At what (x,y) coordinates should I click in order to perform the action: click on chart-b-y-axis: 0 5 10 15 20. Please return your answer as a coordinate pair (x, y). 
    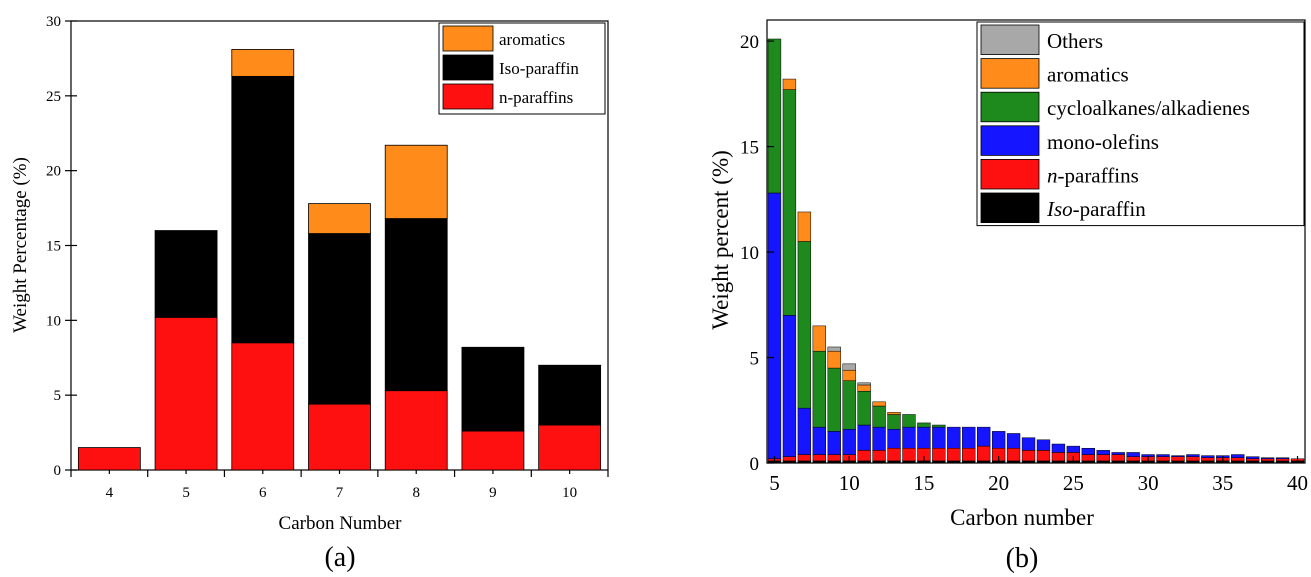
    Looking at the image, I should click on (757, 253).